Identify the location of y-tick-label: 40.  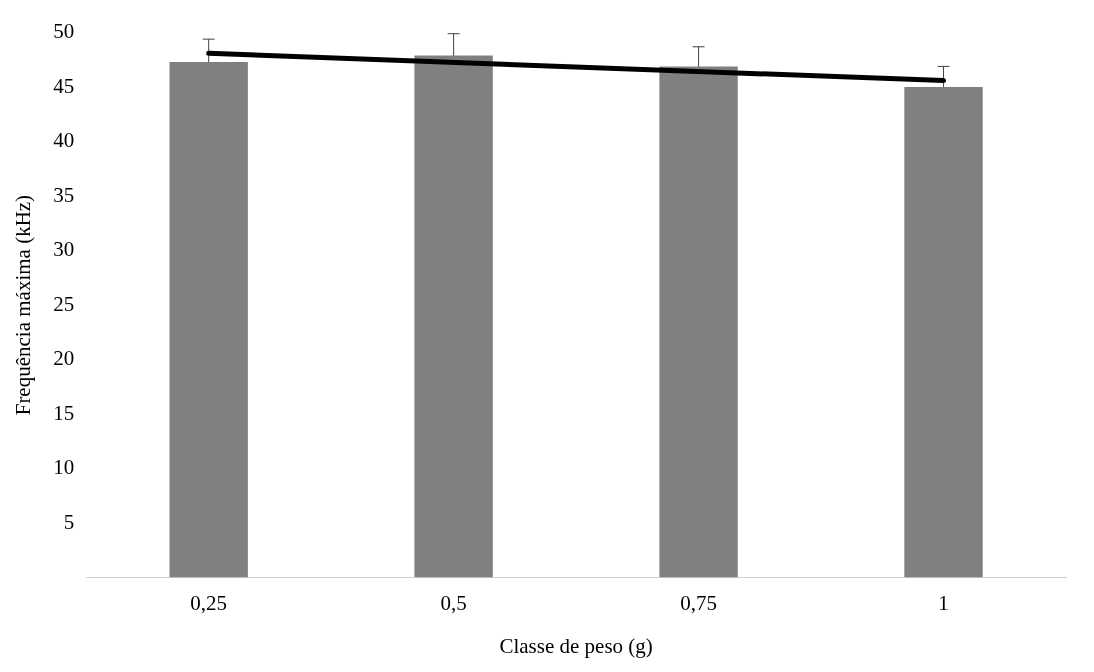
(64, 140).